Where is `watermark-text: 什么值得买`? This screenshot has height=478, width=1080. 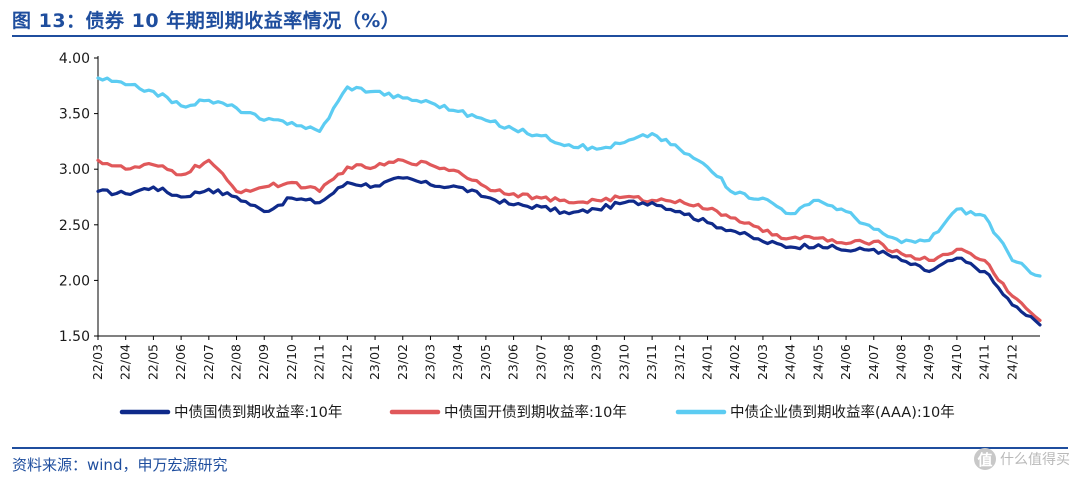
watermark-text: 什么值得买 is located at coordinates (1035, 460).